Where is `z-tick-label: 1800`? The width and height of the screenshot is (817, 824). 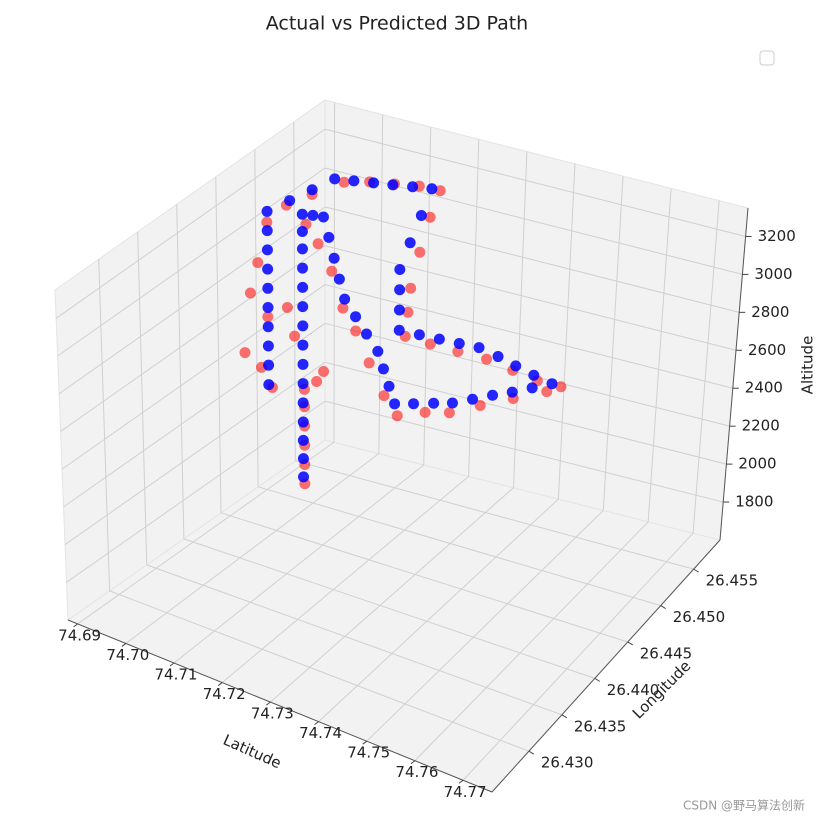
z-tick-label: 1800 is located at coordinates (754, 502).